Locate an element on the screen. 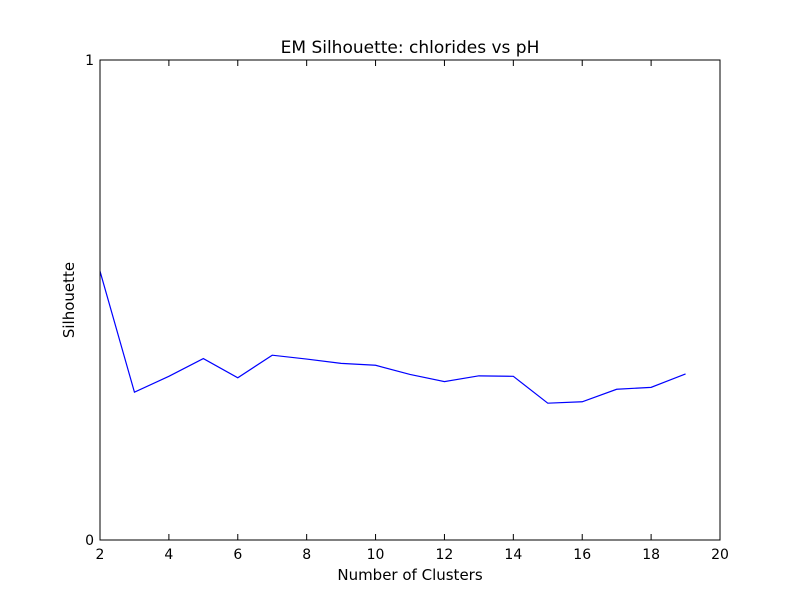 This screenshot has width=800, height=600. x-tick-label-8: 8 is located at coordinates (306, 555).